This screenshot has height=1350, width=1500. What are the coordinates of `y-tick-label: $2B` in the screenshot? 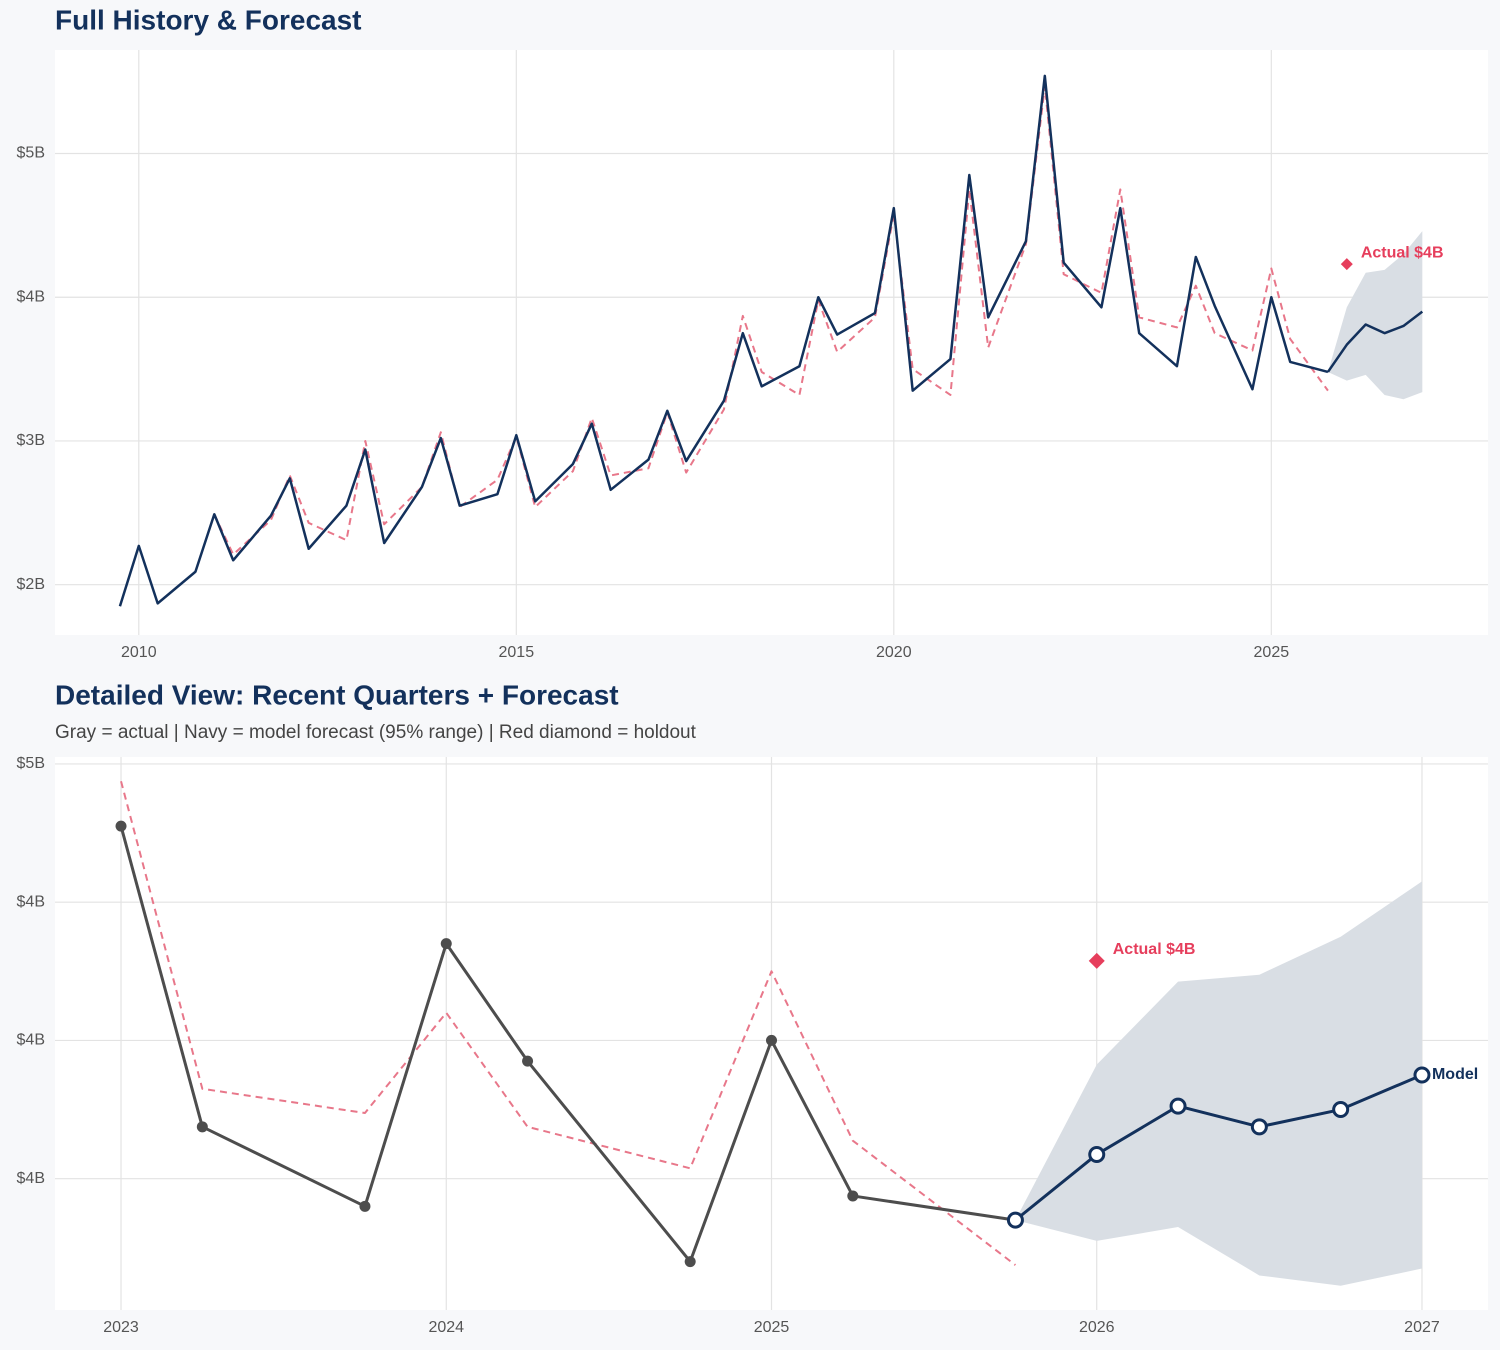 It's located at (31, 584).